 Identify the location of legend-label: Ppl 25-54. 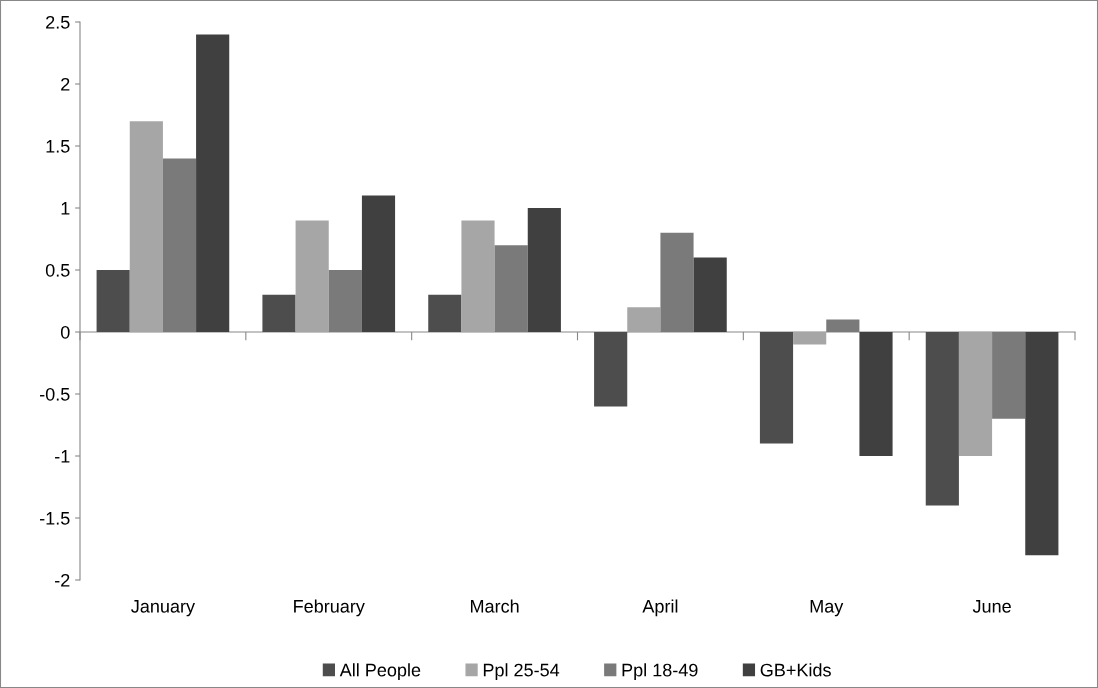
(521, 672).